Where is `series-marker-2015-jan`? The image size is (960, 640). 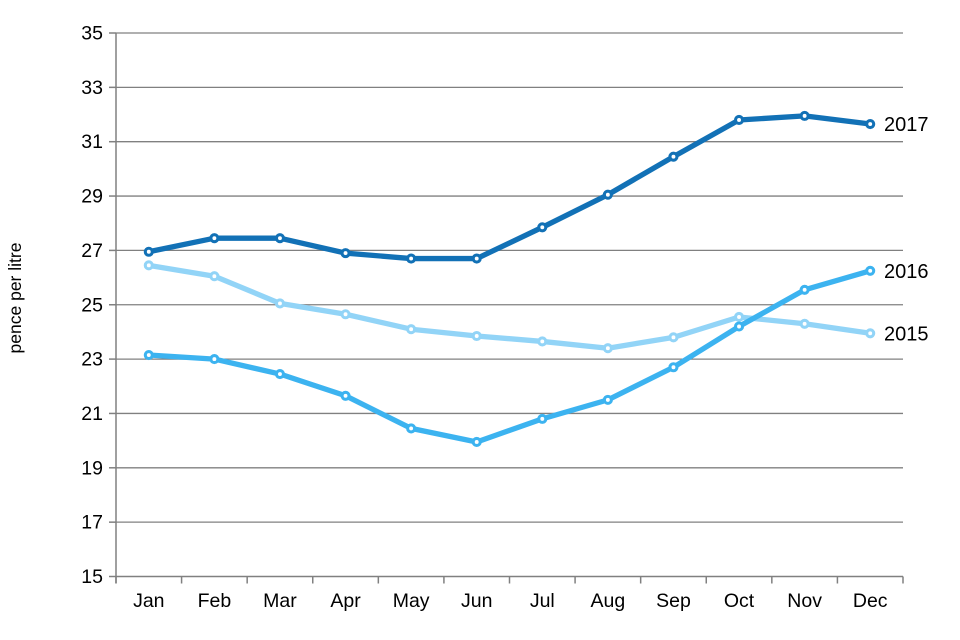 series-marker-2015-jan is located at coordinates (148, 265).